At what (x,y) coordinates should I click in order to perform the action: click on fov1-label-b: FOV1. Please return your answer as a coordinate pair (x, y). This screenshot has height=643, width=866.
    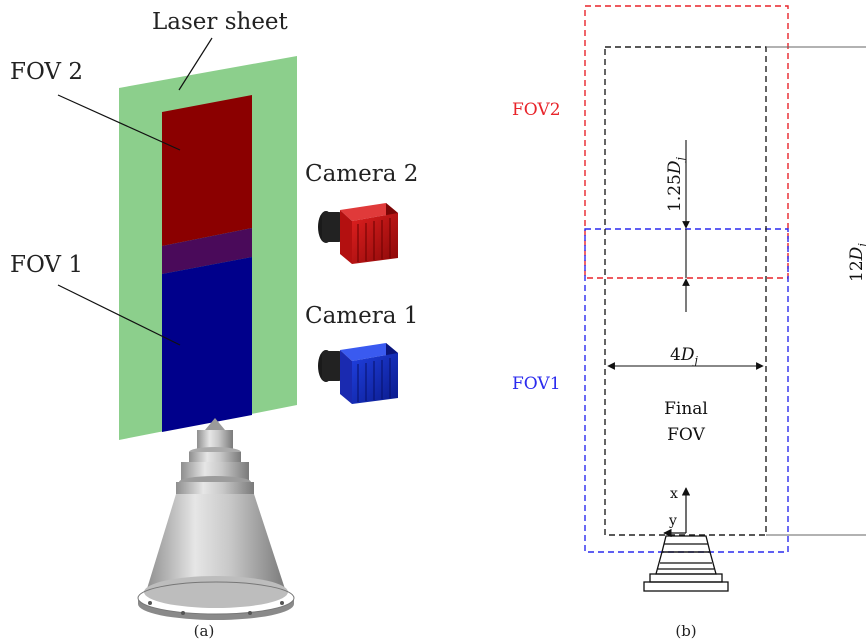
    Looking at the image, I should click on (536, 384).